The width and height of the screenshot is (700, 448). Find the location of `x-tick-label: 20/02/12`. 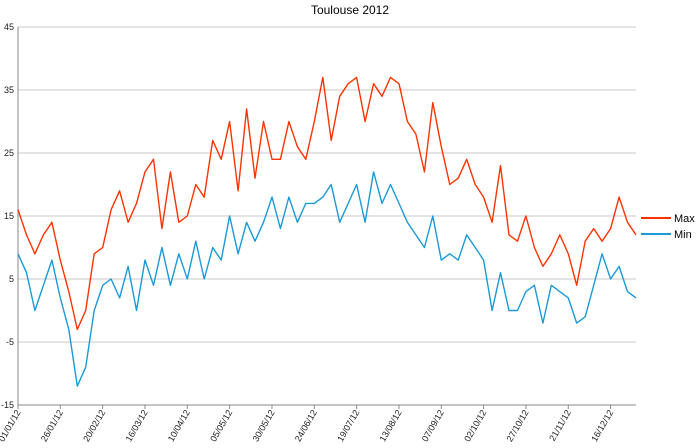

x-tick-label: 20/02/12 is located at coordinates (94, 425).